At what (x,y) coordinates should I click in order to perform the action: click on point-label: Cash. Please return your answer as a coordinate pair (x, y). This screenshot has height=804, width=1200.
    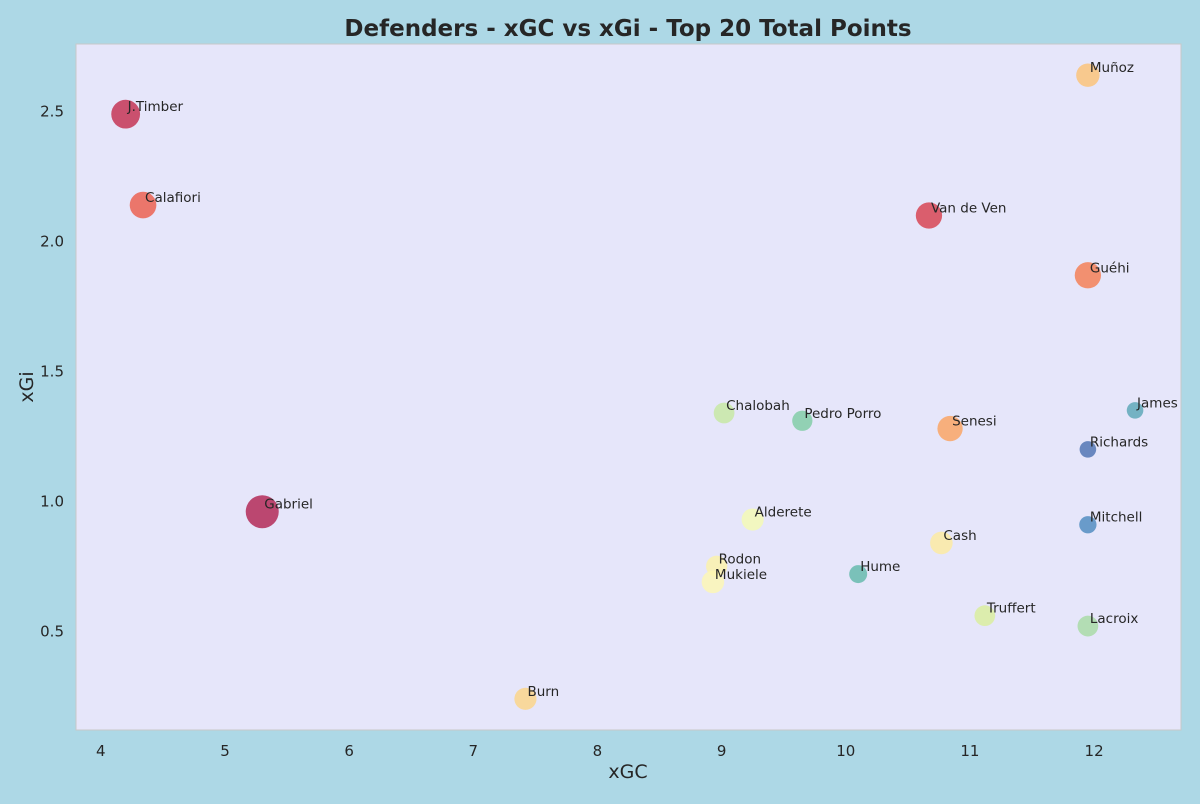
    Looking at the image, I should click on (959, 536).